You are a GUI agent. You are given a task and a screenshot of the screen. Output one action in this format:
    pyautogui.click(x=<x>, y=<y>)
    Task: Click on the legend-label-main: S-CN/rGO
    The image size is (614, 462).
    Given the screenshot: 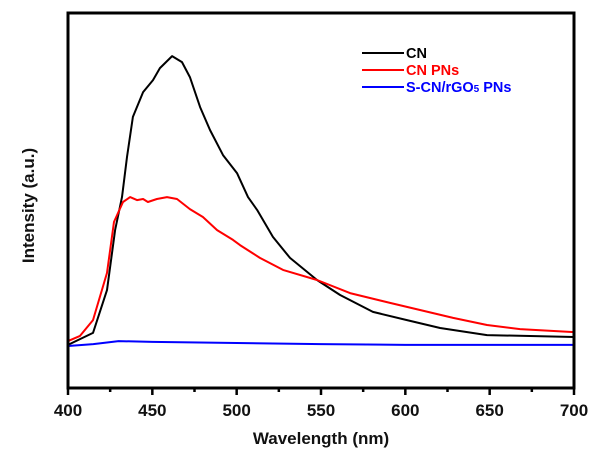 What is the action you would take?
    pyautogui.click(x=440, y=88)
    